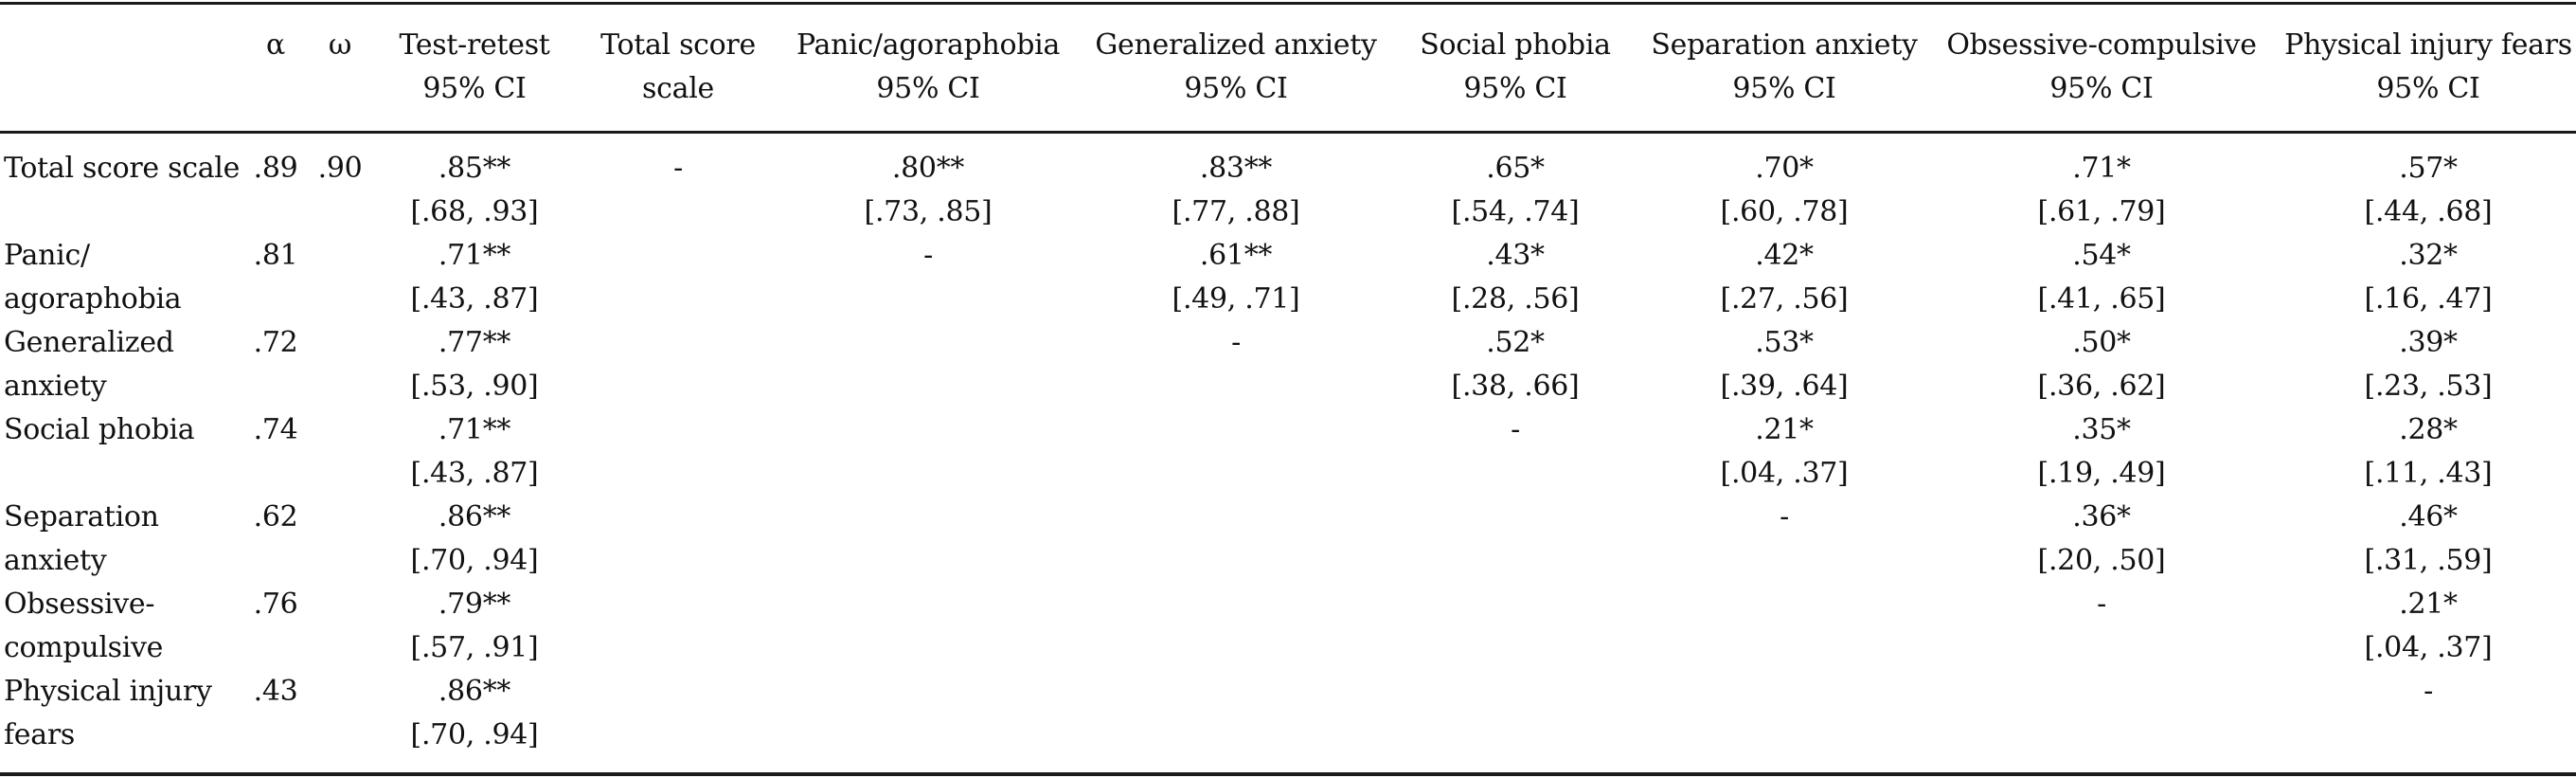 The width and height of the screenshot is (2576, 778). Describe the element at coordinates (275, 255) in the screenshot. I see `value-alpha: .81` at that location.